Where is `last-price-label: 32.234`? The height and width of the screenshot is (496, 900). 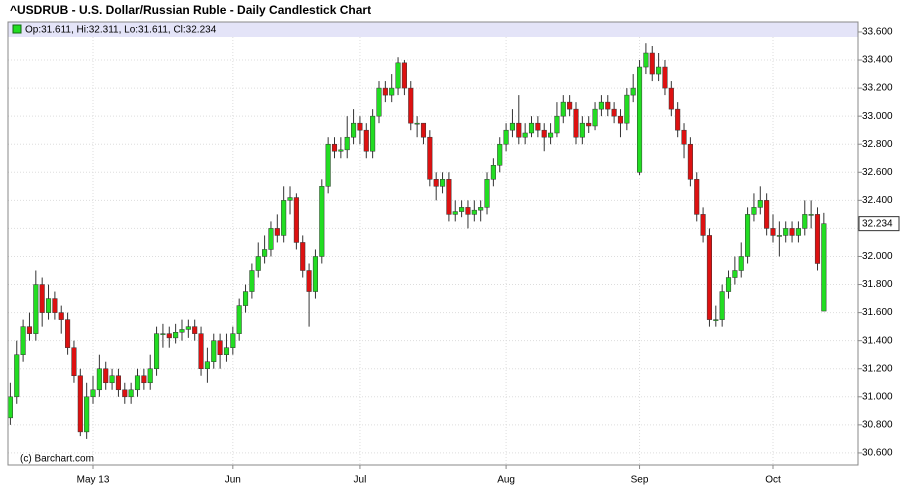 last-price-label: 32.234 is located at coordinates (877, 223).